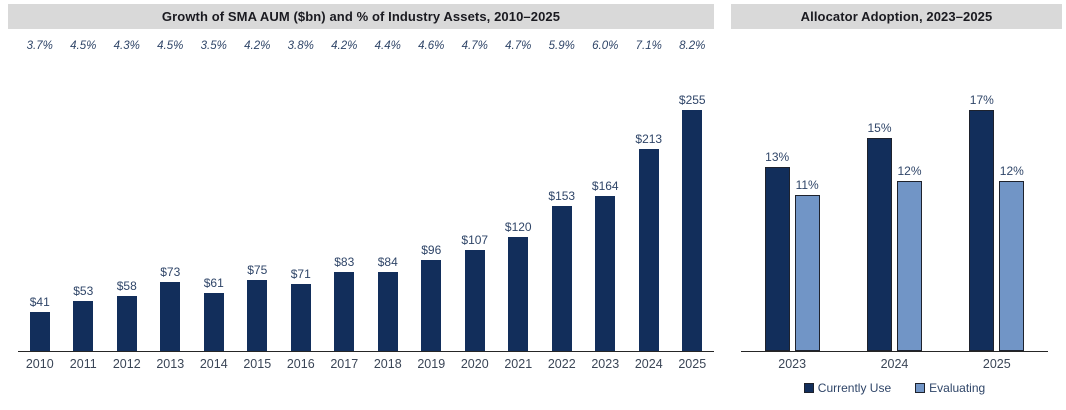 Image resolution: width=1066 pixels, height=410 pixels. I want to click on value-label: $120, so click(518, 227).